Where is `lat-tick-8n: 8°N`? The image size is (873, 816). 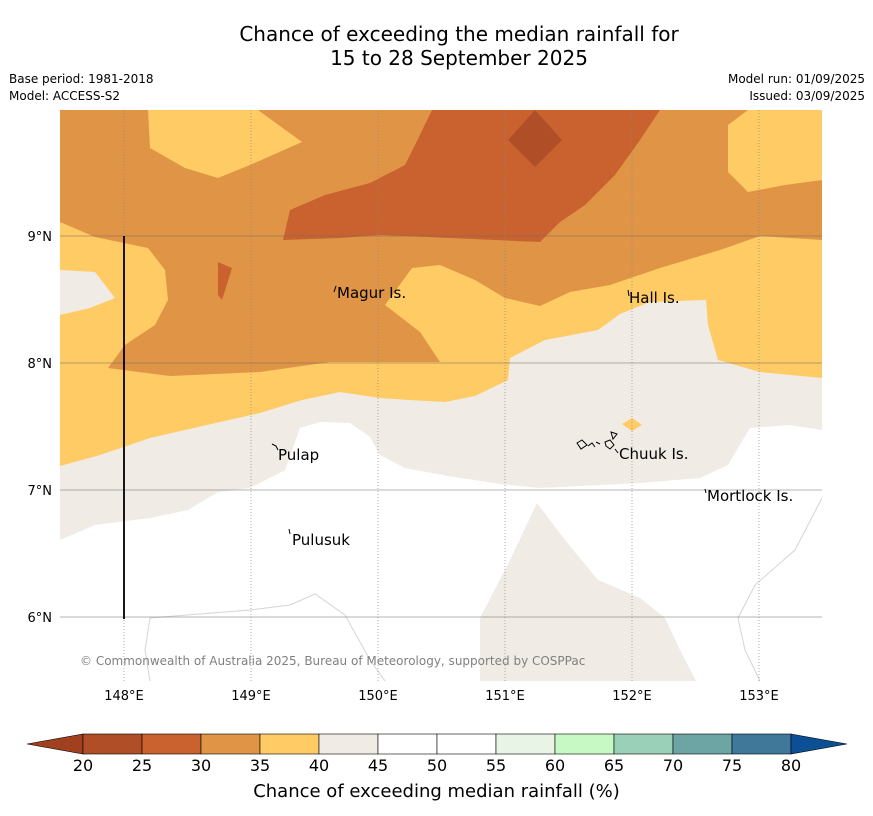
lat-tick-8n: 8°N is located at coordinates (40, 364).